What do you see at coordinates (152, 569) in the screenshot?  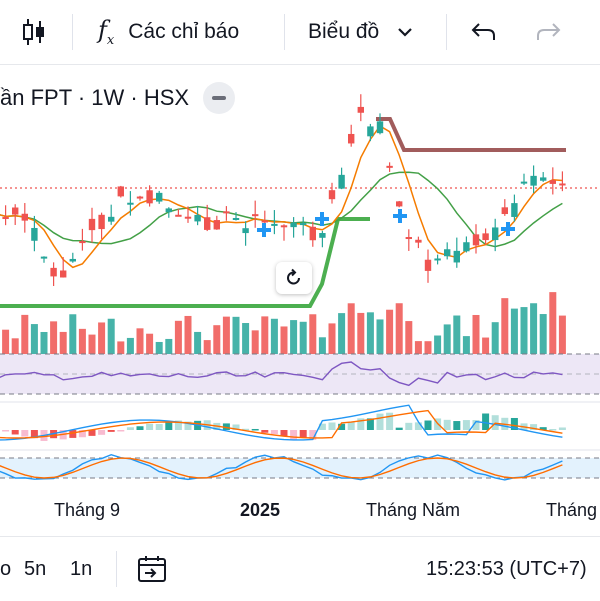 I see `calendar-goto-icon` at bounding box center [152, 569].